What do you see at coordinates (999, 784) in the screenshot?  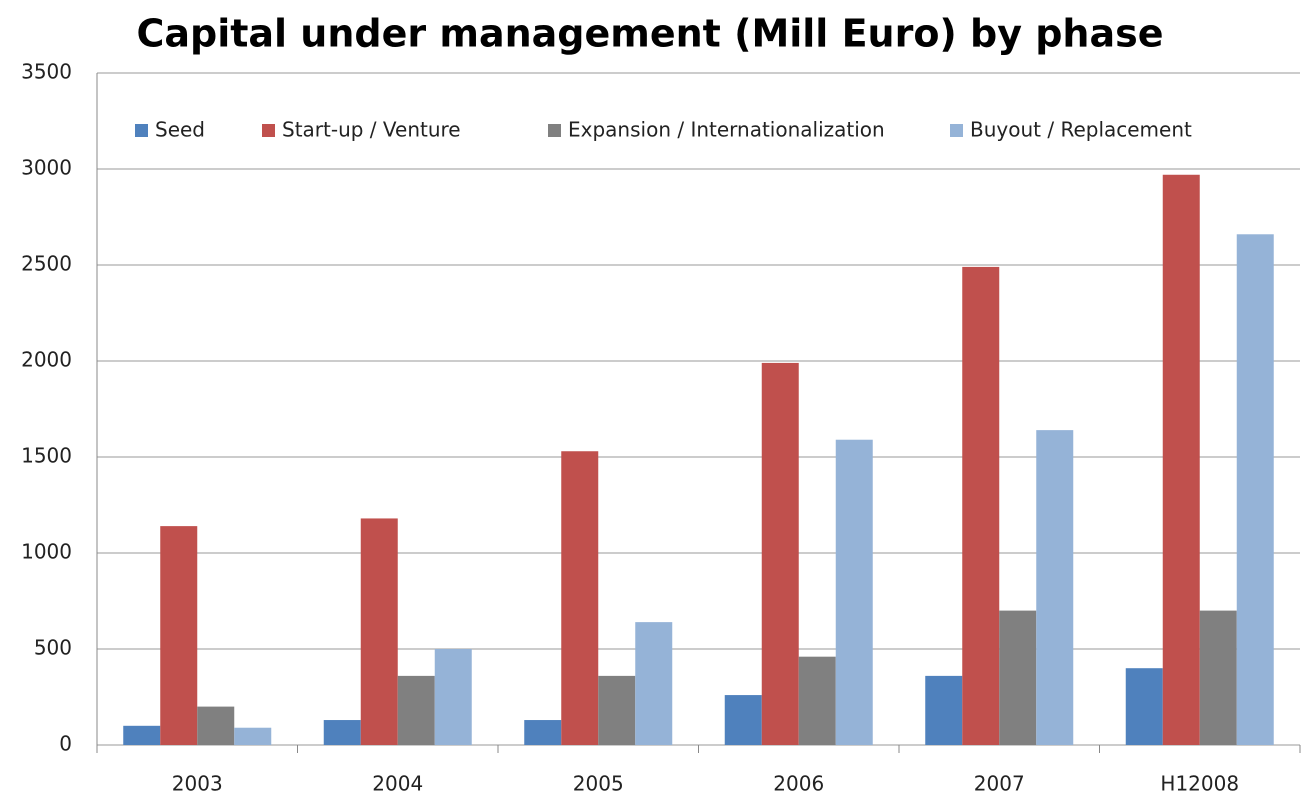 I see `x-tick-label: 2007` at bounding box center [999, 784].